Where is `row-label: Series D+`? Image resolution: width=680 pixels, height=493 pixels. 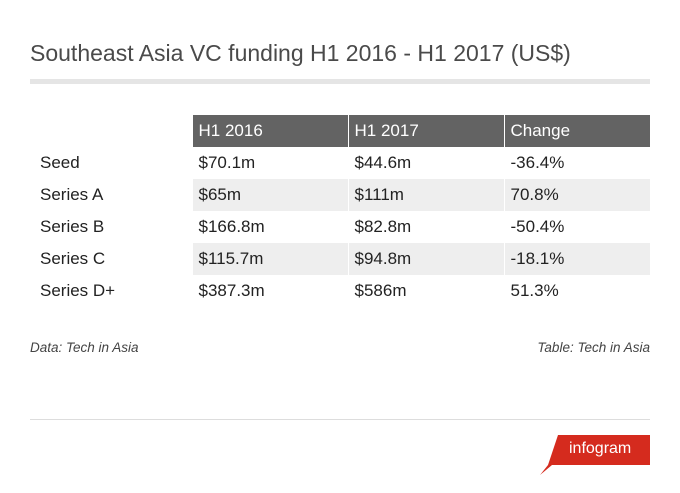 row-label: Series D+ is located at coordinates (111, 291).